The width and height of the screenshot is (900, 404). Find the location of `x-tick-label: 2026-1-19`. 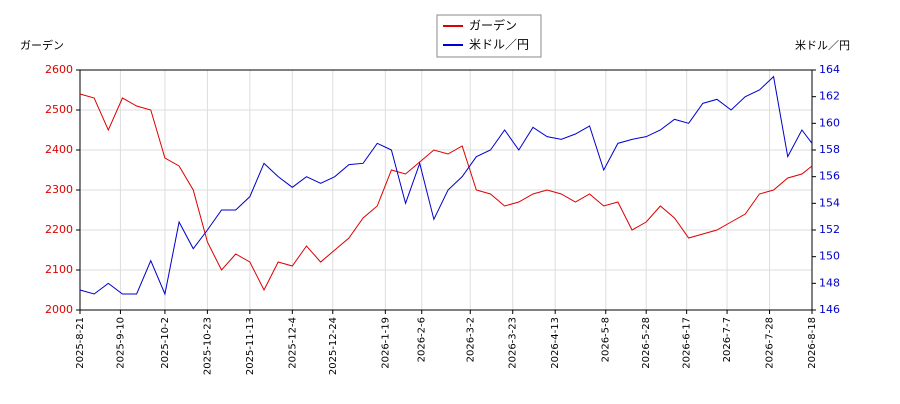

x-tick-label: 2026-1-19 is located at coordinates (385, 343).